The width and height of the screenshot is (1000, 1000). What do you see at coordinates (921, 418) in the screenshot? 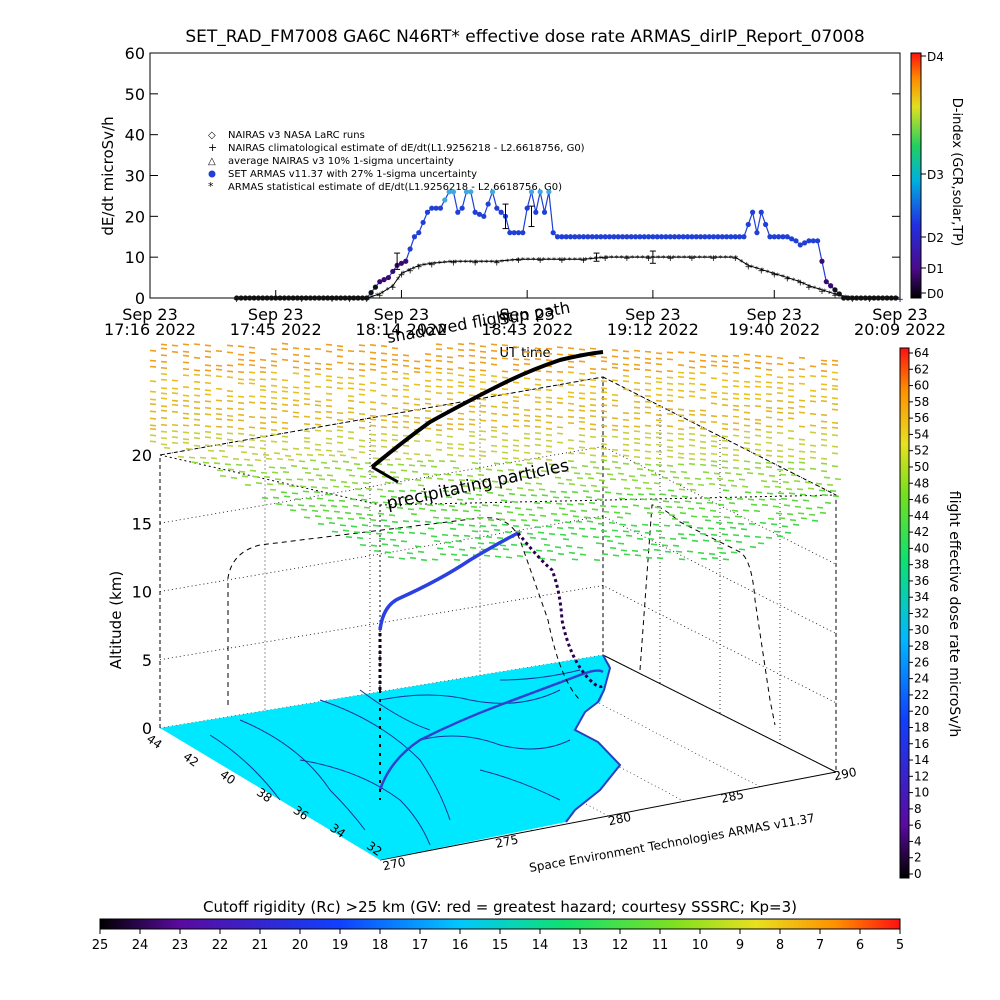
I see `dose-rate-tick-label: 56` at bounding box center [921, 418].